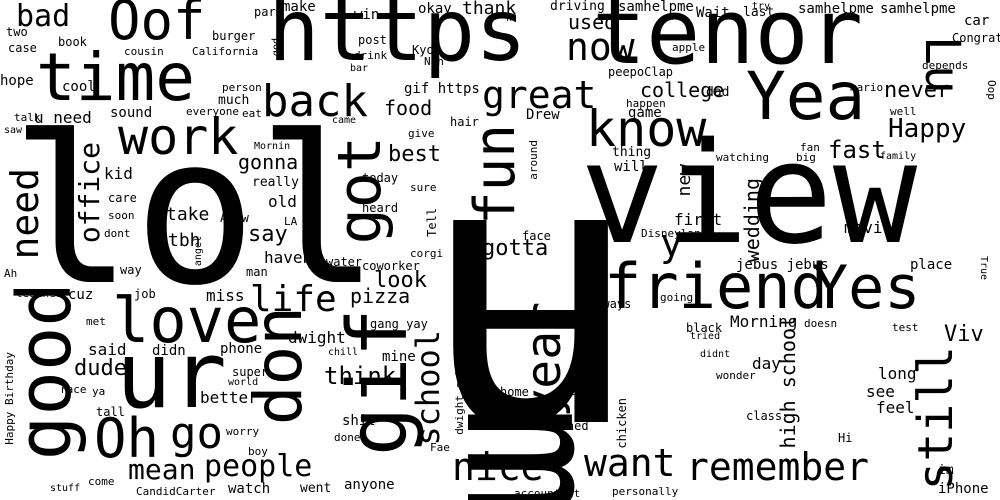  What do you see at coordinates (536, 236) in the screenshot?
I see `cloud-word: face` at bounding box center [536, 236].